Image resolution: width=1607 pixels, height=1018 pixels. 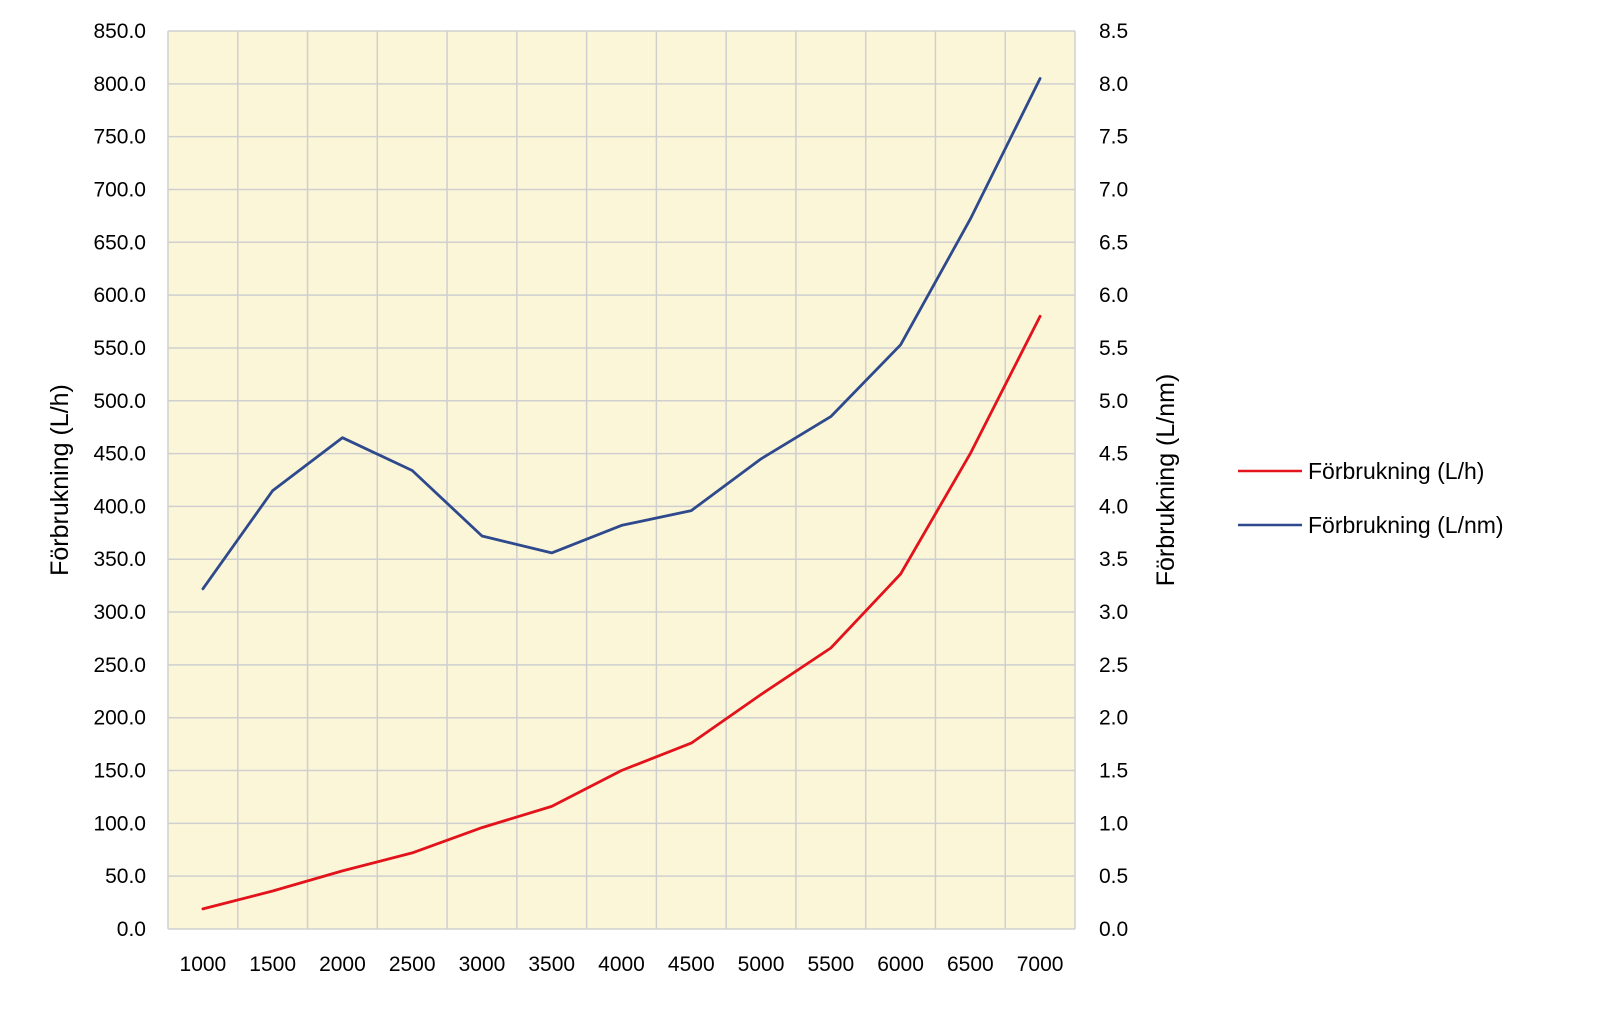 What do you see at coordinates (119, 718) in the screenshot?
I see `left-tick-label: 200.0` at bounding box center [119, 718].